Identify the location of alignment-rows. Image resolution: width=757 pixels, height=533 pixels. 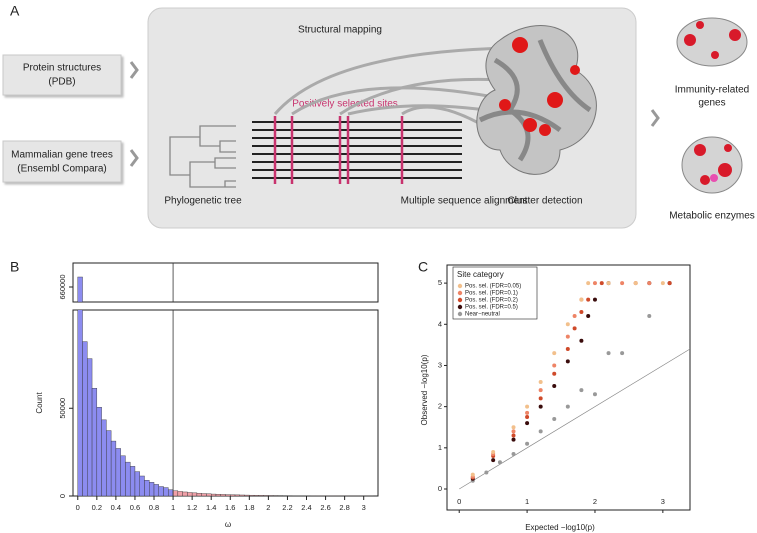
(357, 150).